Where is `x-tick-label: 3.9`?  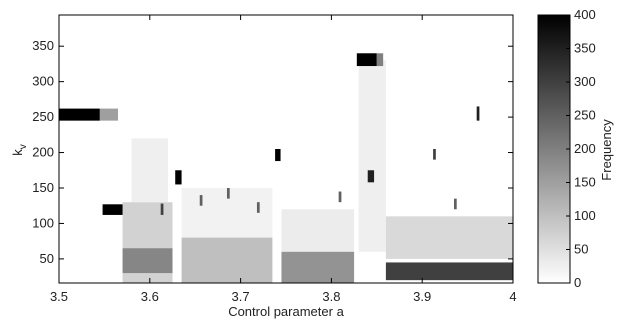 x-tick-label: 3.9 is located at coordinates (422, 296).